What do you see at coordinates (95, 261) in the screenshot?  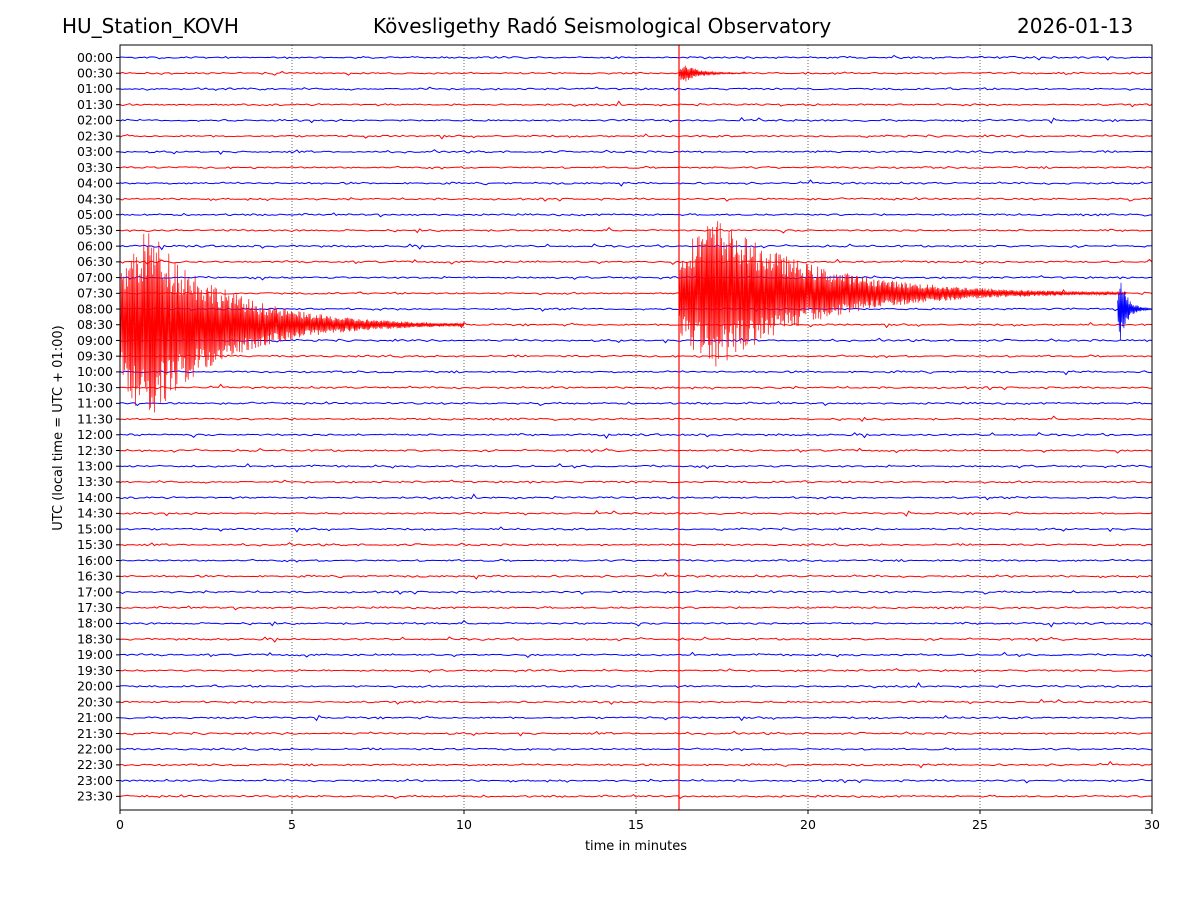 I see `y-tick-label: 06:30` at bounding box center [95, 261].